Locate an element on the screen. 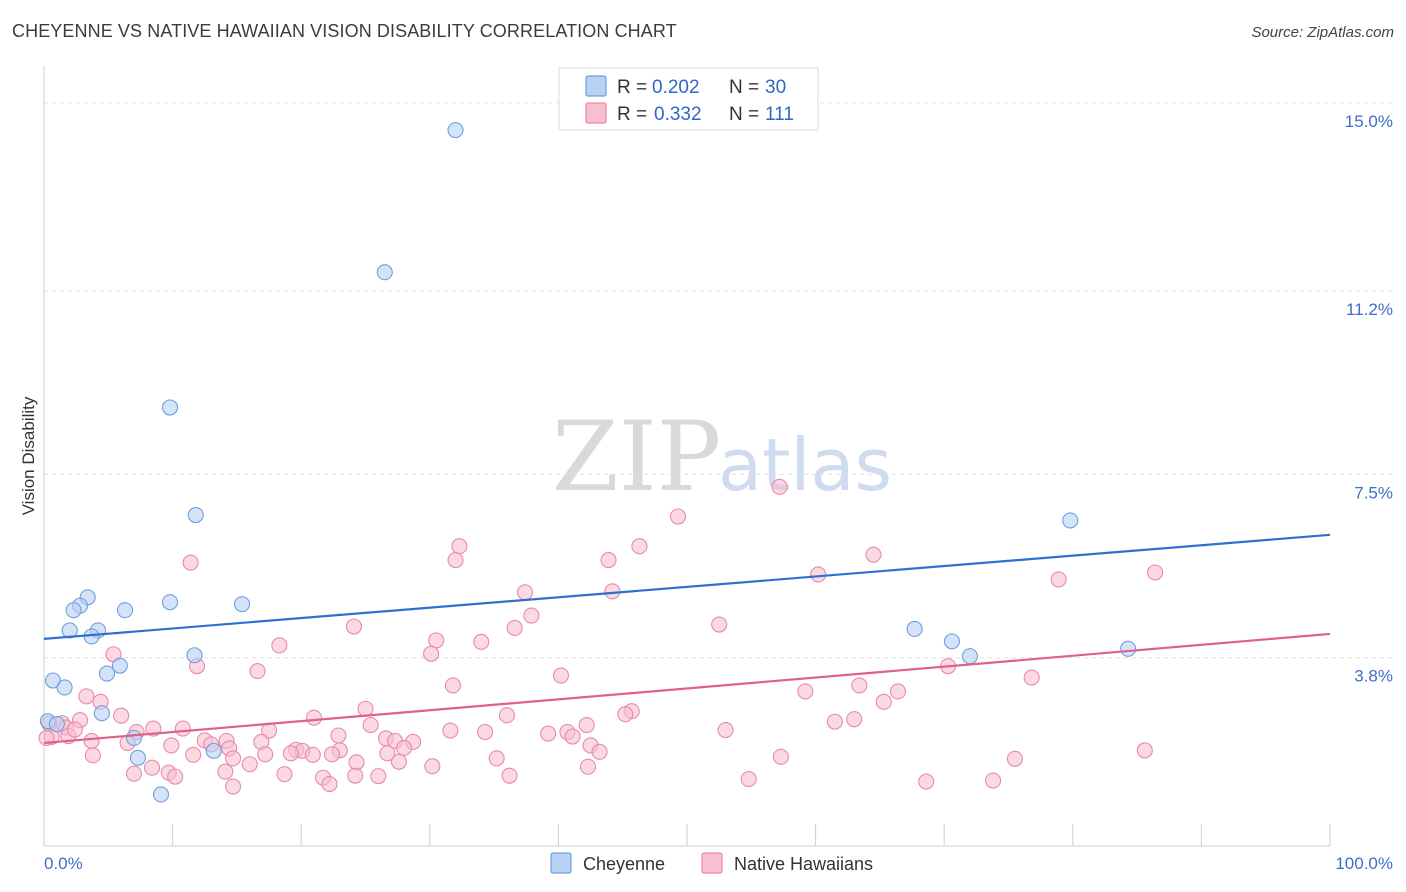 Image resolution: width=1406 pixels, height=892 pixels. native-hawaiians-n-value: 111 is located at coordinates (779, 114).